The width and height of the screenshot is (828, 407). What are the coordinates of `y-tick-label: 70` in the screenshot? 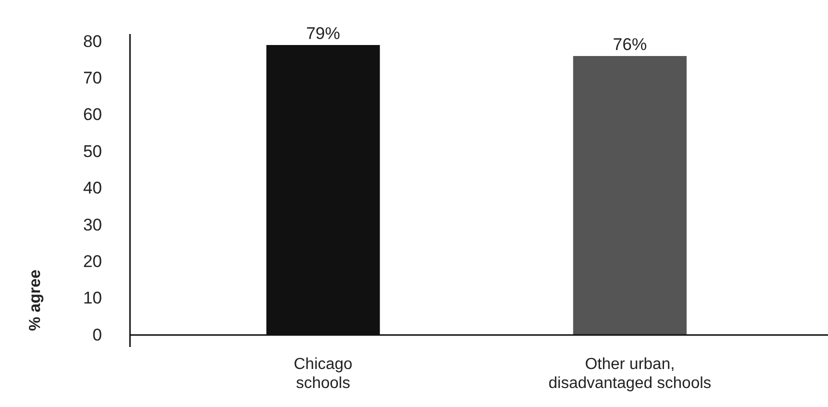 It's located at (92, 78).